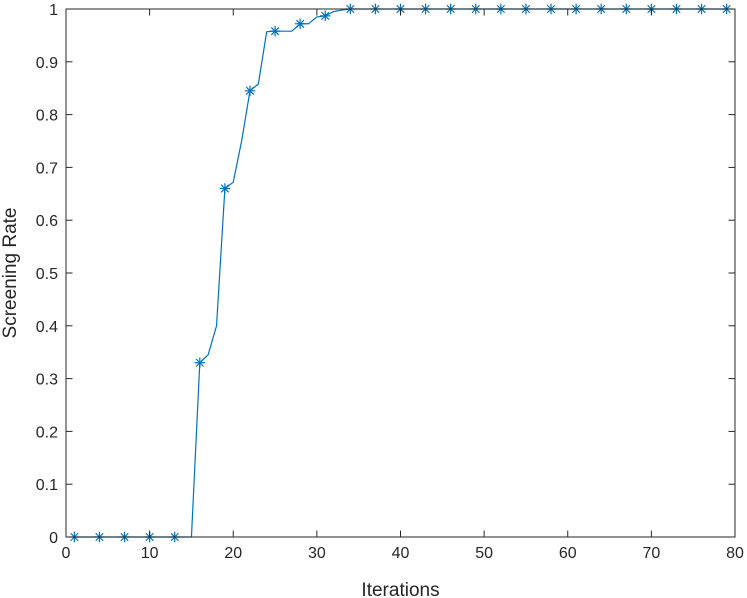 The width and height of the screenshot is (747, 598). What do you see at coordinates (735, 553) in the screenshot?
I see `x-tick-label: 80` at bounding box center [735, 553].